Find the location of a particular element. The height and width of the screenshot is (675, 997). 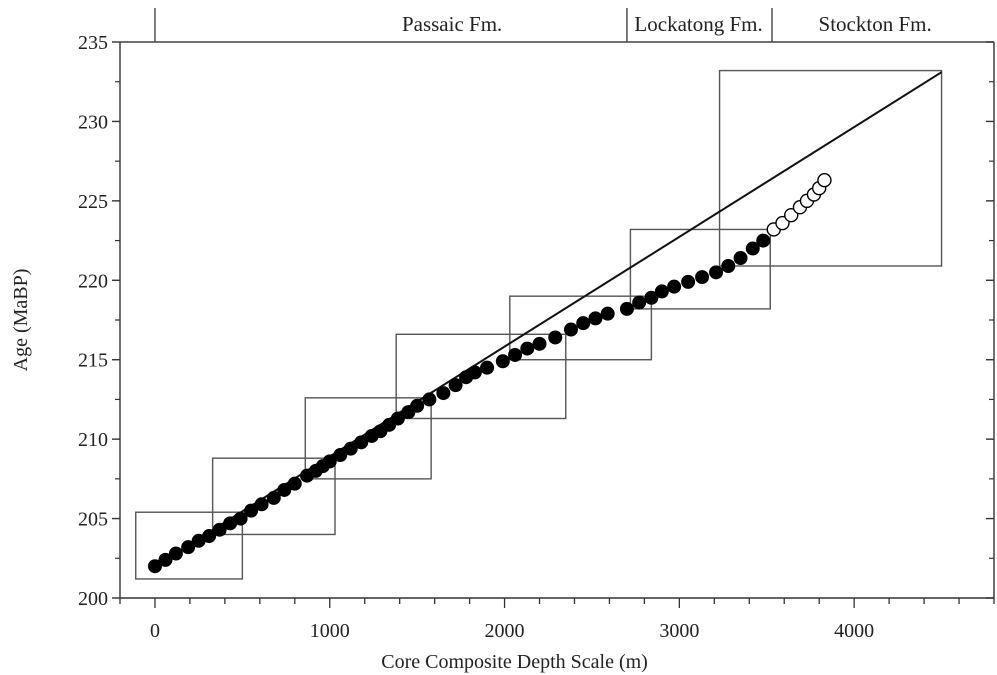

x-axis-ticks: 0 1000 2000 3000 4000 is located at coordinates (557, 620).